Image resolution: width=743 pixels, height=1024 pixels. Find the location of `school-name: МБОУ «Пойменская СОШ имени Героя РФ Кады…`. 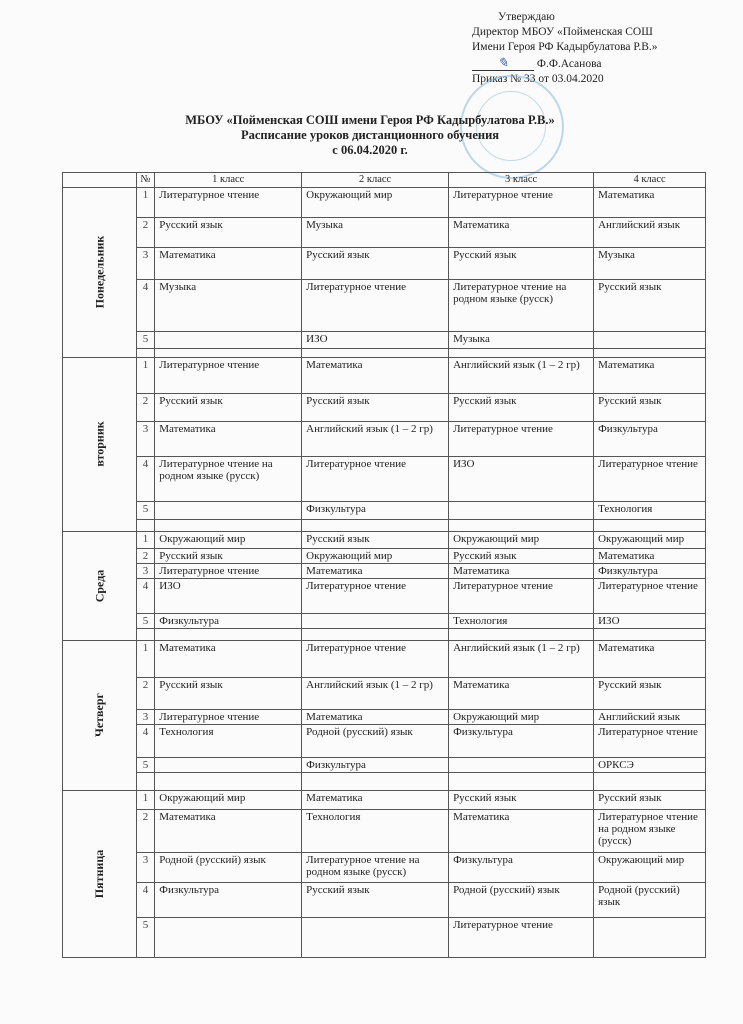

school-name: МБОУ «Пойменская СОШ имени Героя РФ Кады… is located at coordinates (370, 120).